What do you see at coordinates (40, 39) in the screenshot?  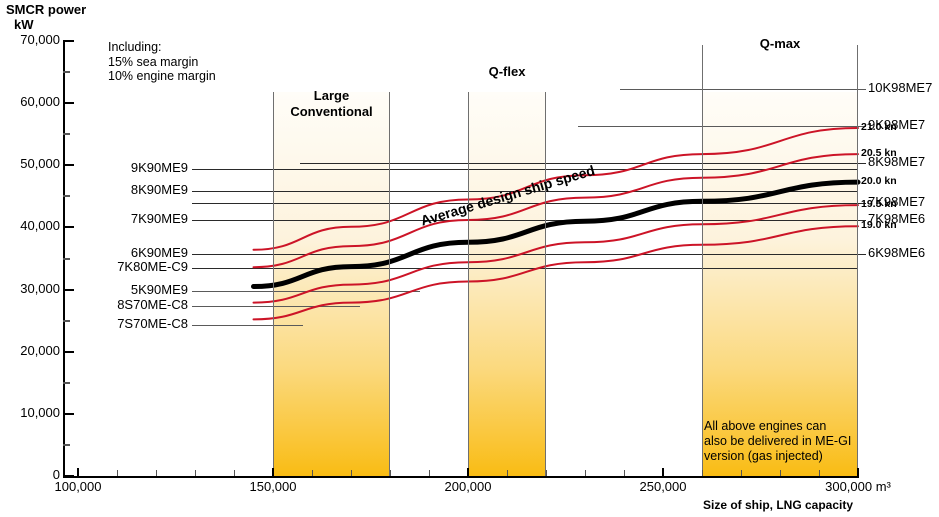 I see `y-axis-tick-label: 70,000` at bounding box center [40, 39].